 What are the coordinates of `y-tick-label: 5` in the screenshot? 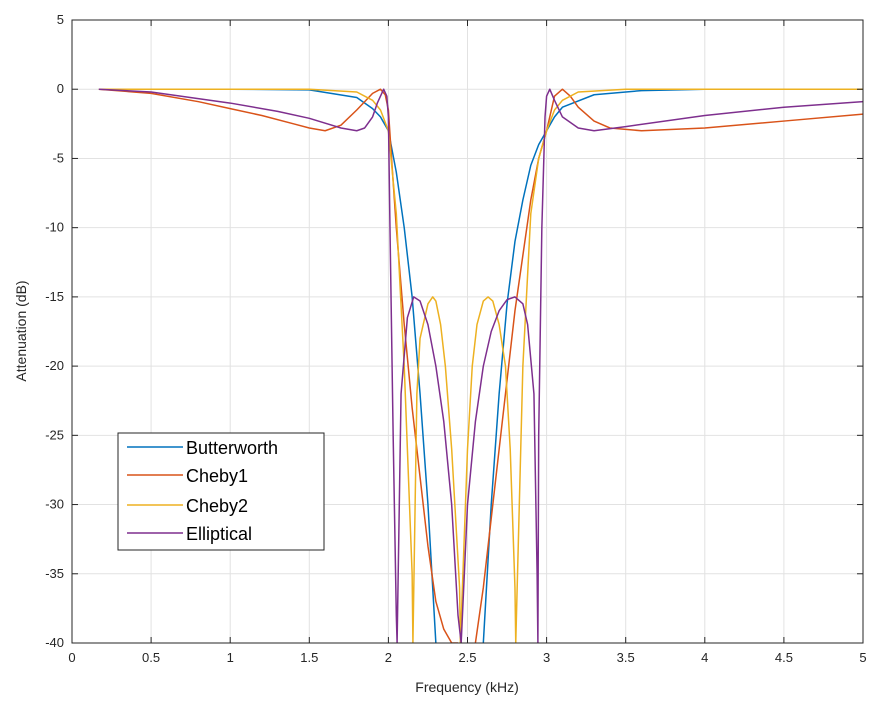 It's located at (60, 19).